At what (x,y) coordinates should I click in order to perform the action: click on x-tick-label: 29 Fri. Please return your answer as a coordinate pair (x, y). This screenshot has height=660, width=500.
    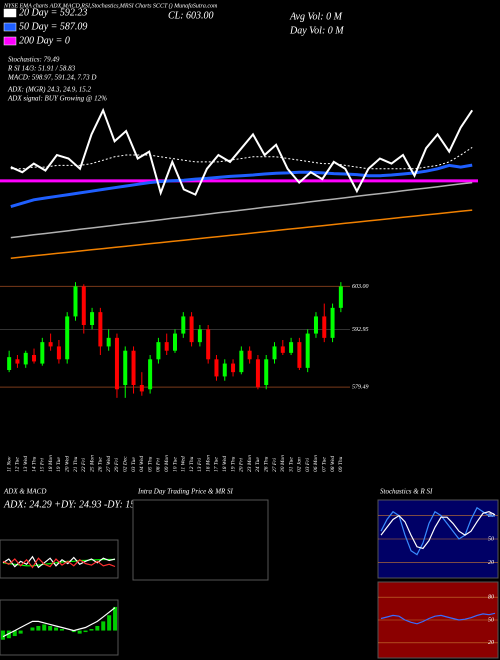
    Looking at the image, I should click on (117, 465).